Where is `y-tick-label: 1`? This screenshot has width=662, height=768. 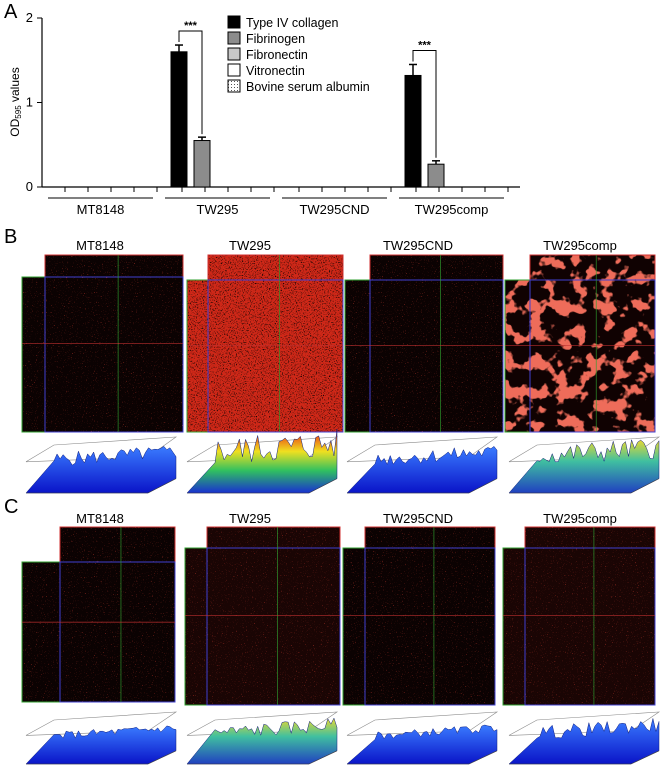
y-tick-label: 1 is located at coordinates (29, 102).